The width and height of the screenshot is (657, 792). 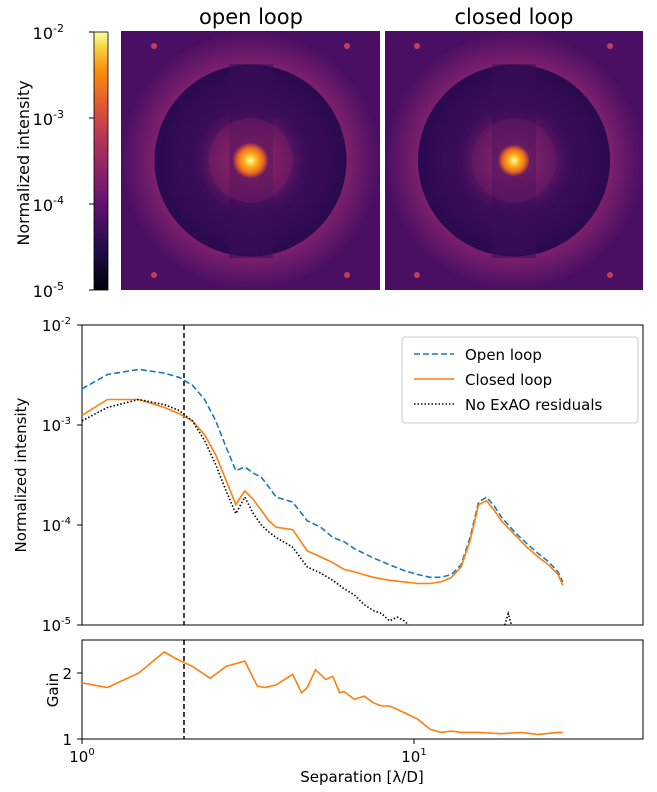 I want to click on x-axis-label: Separation [λ/D], so click(x=362, y=777).